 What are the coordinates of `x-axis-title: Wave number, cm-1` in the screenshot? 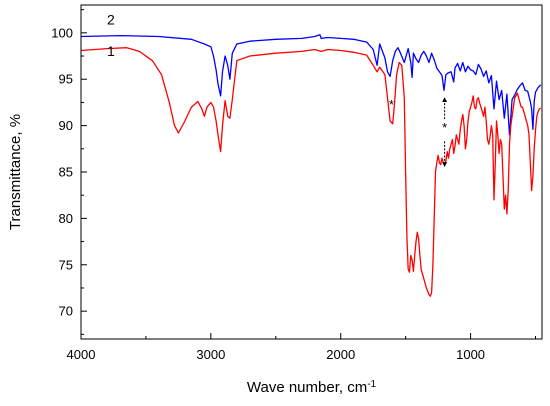 It's located at (312, 388).